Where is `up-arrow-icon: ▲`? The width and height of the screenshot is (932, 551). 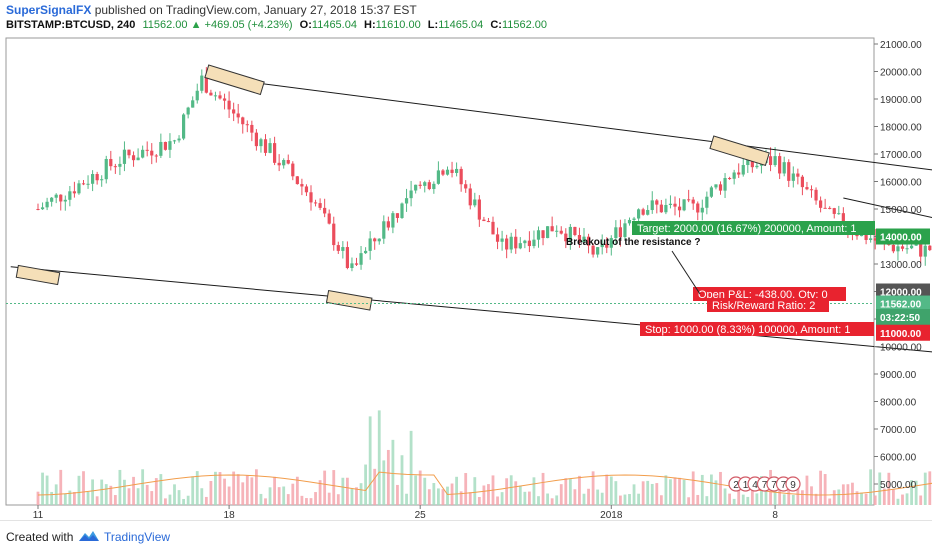 up-arrow-icon: ▲ is located at coordinates (196, 25).